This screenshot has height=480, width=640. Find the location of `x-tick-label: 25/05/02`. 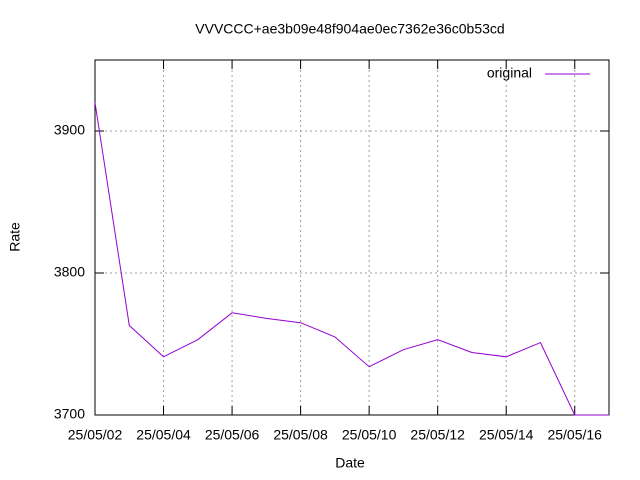

x-tick-label: 25/05/02 is located at coordinates (95, 435).